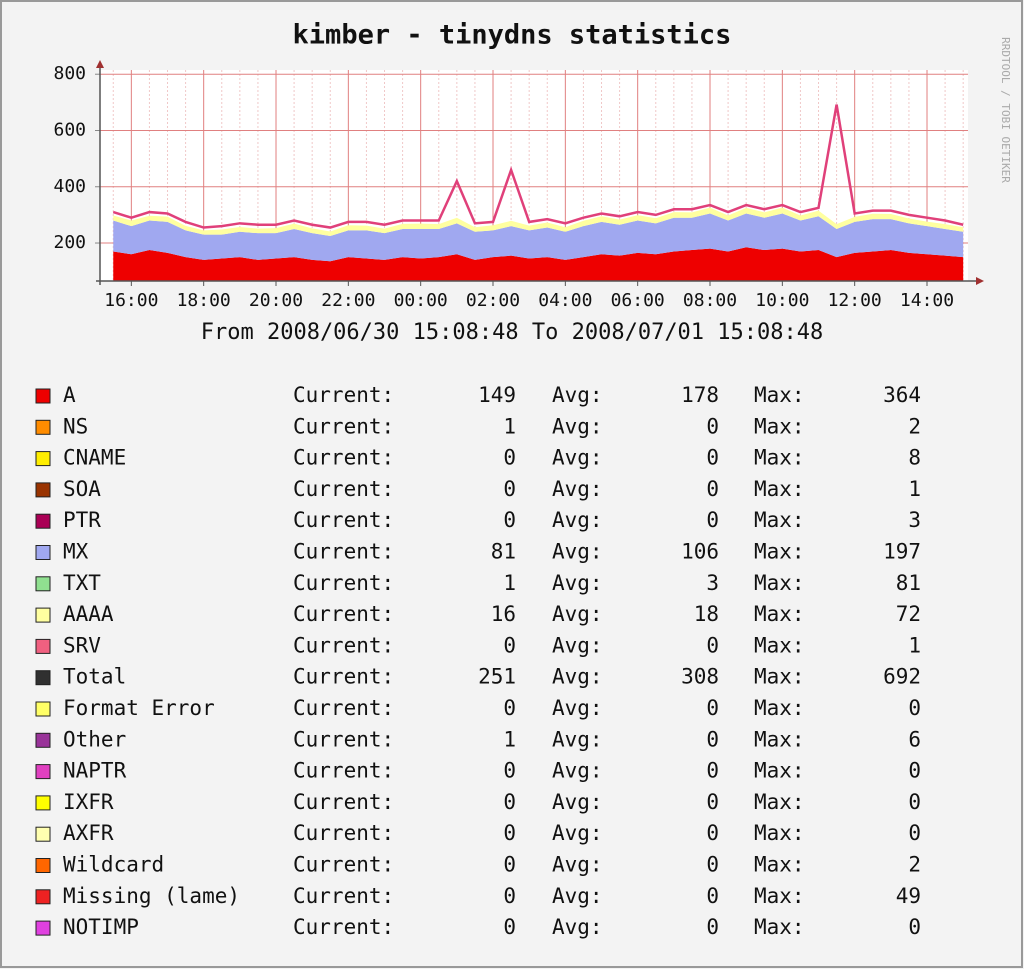 The image size is (1024, 969). I want to click on x-tick-label: 08:00, so click(710, 300).